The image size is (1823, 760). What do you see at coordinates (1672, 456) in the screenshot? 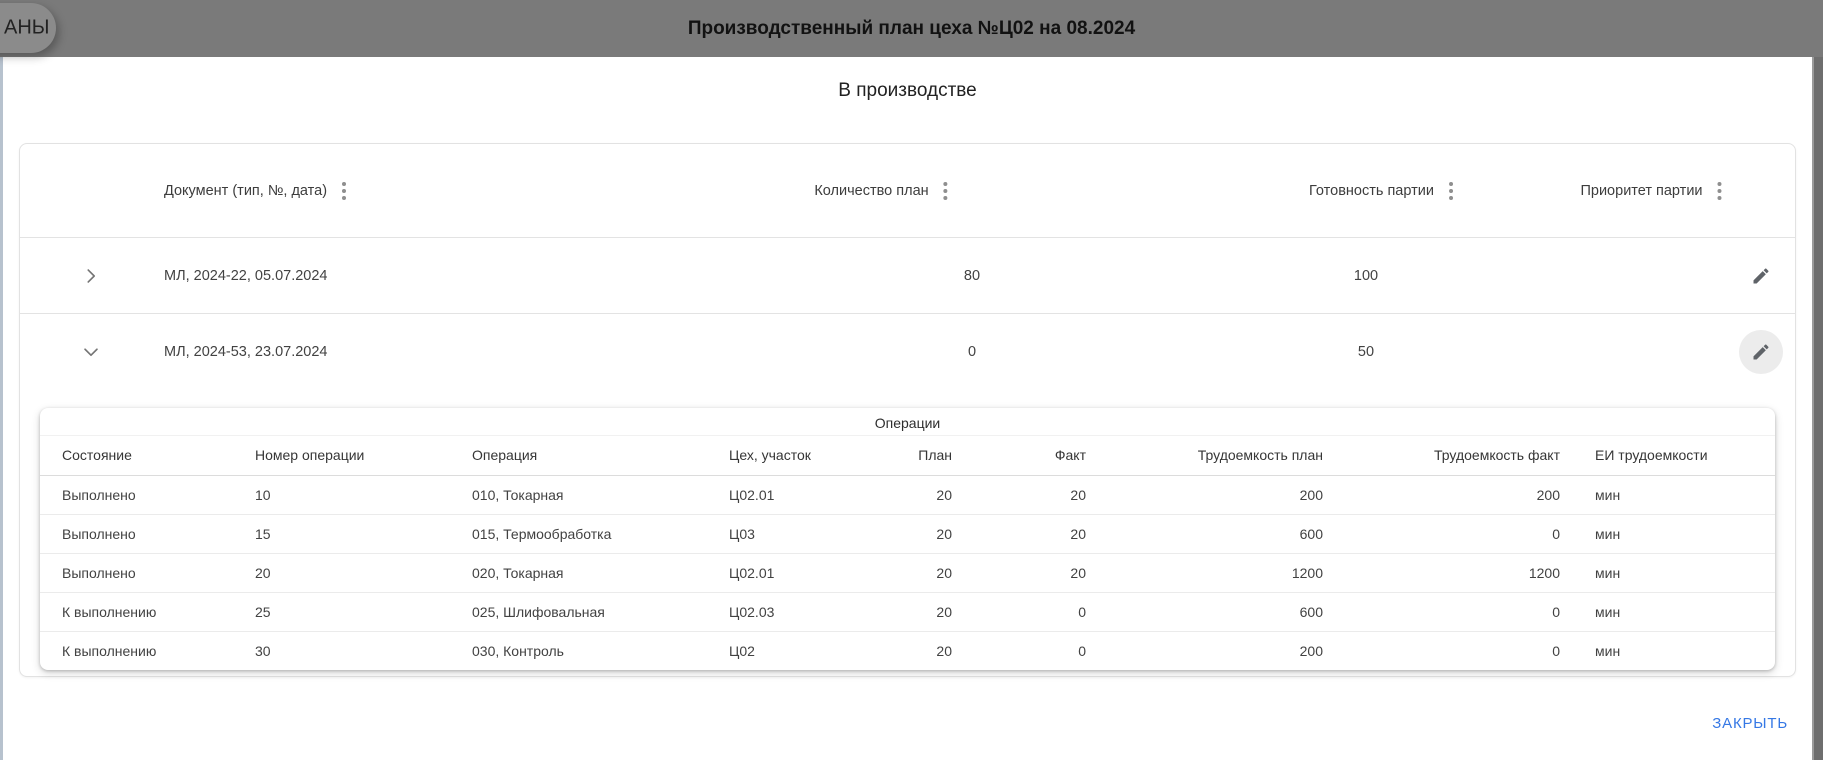
I see `ops-col-labor-unit: ЕИ трудоемкости` at bounding box center [1672, 456].